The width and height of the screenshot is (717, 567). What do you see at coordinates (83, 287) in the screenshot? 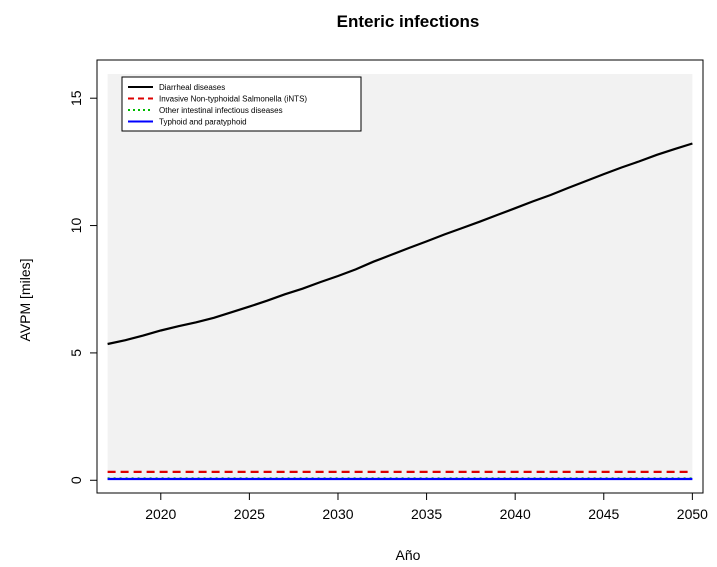
I see `y-axis: 0 5 10 15` at bounding box center [83, 287].